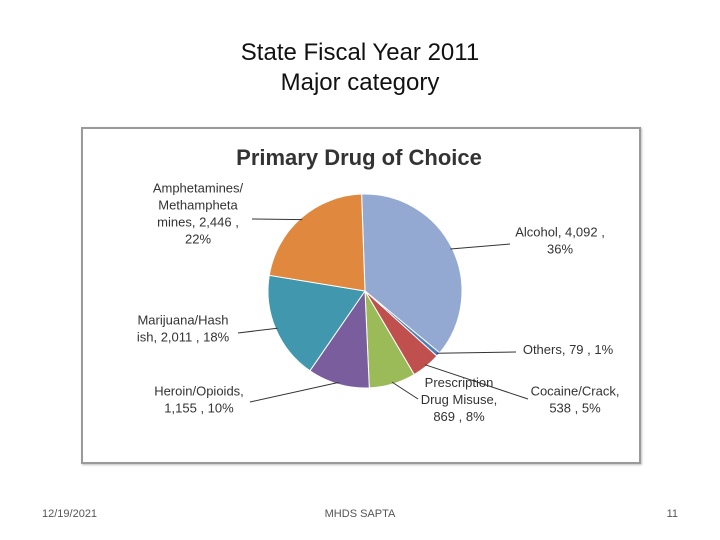  What do you see at coordinates (360, 514) in the screenshot?
I see `footer-center-text: MHDS SAPTA` at bounding box center [360, 514].